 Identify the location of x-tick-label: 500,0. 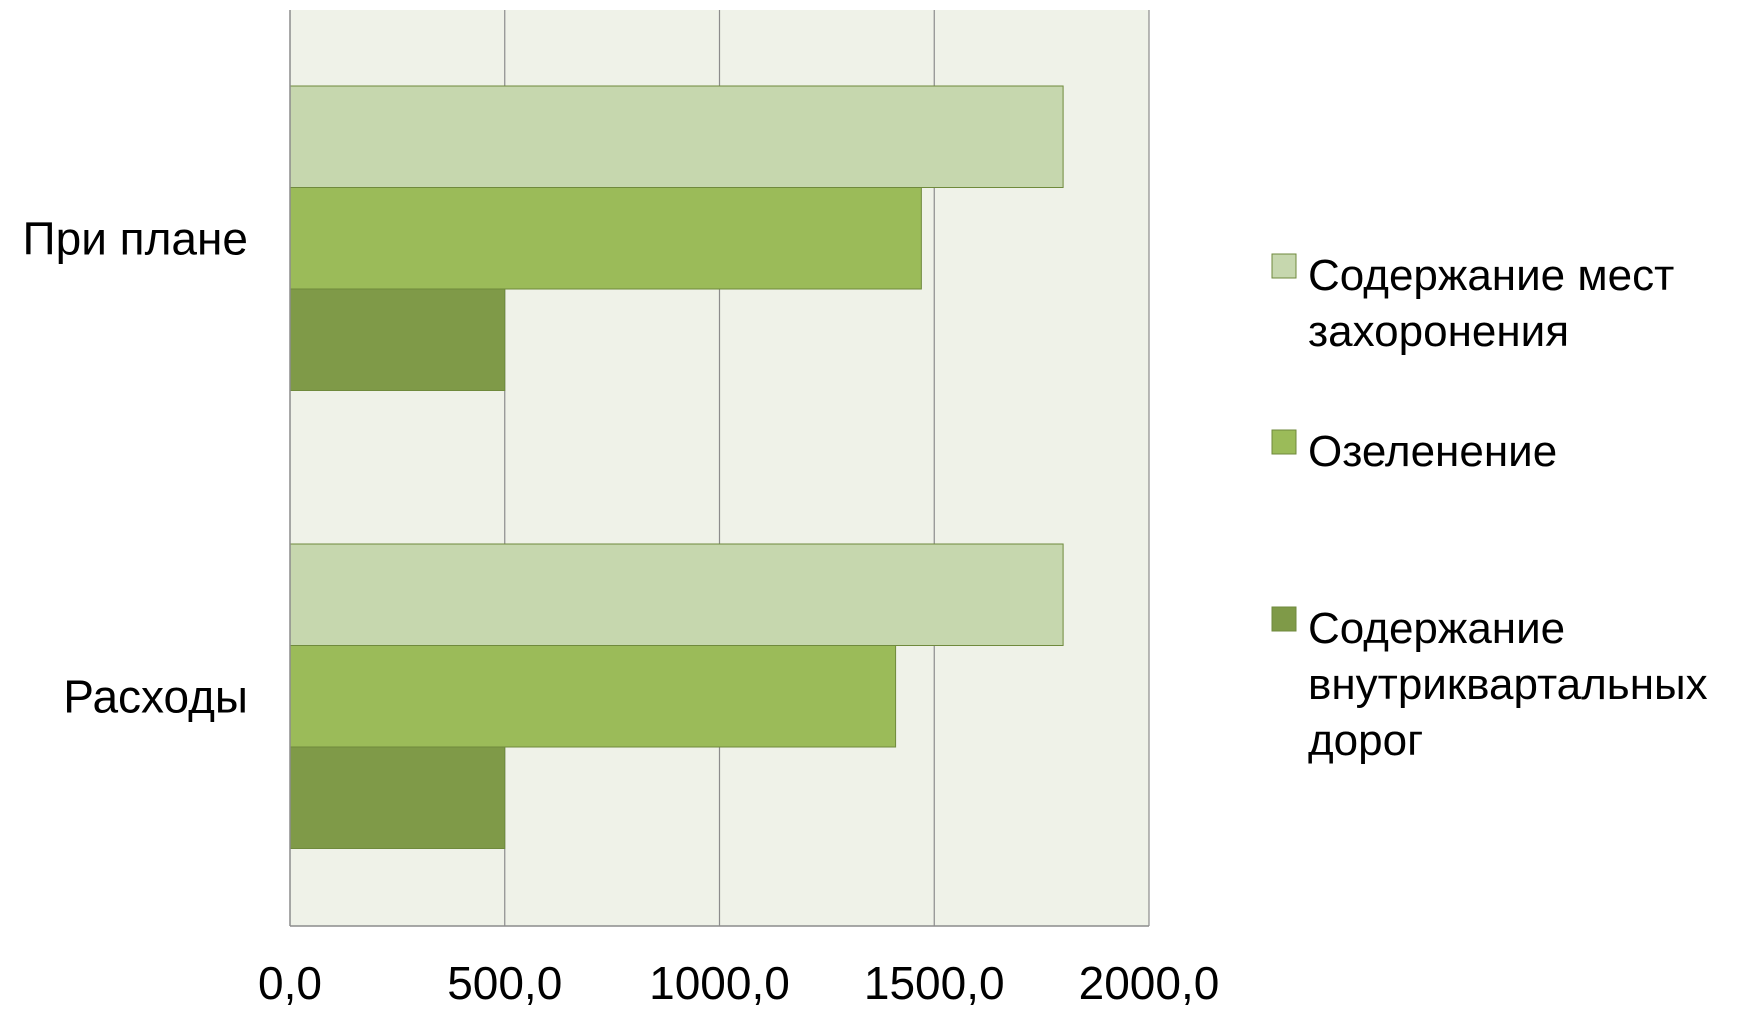
(504, 983).